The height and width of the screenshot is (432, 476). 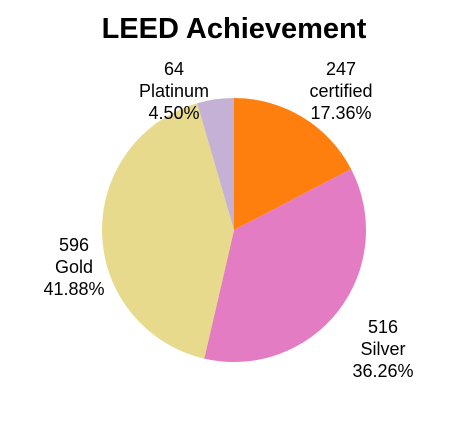 I want to click on slice-label-platinum: 64 Platinum 4.50%, so click(x=174, y=91).